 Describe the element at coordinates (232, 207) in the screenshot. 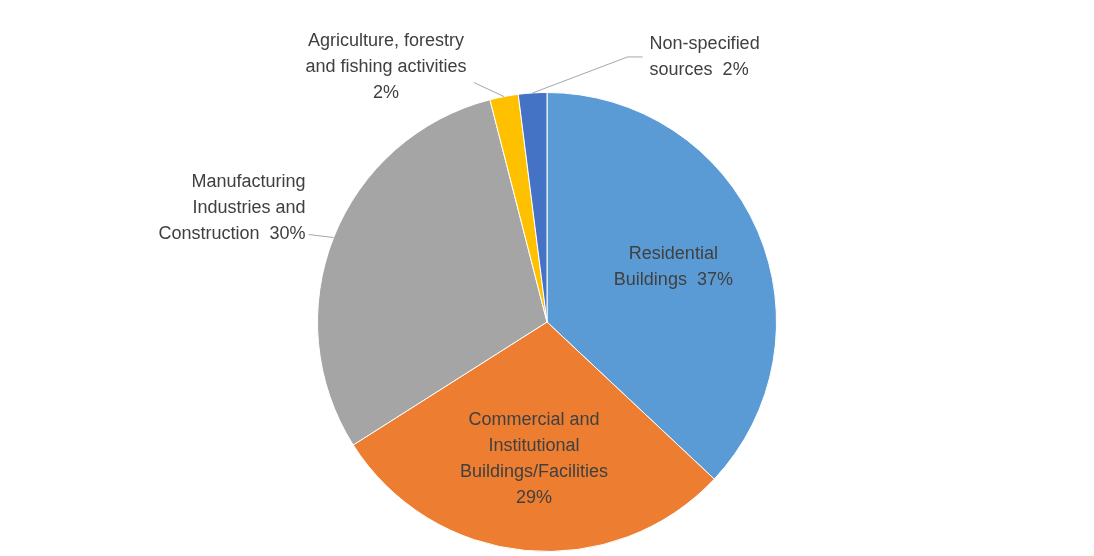

I see `slice-label: Manufacturing Industries and Construction 30%` at that location.